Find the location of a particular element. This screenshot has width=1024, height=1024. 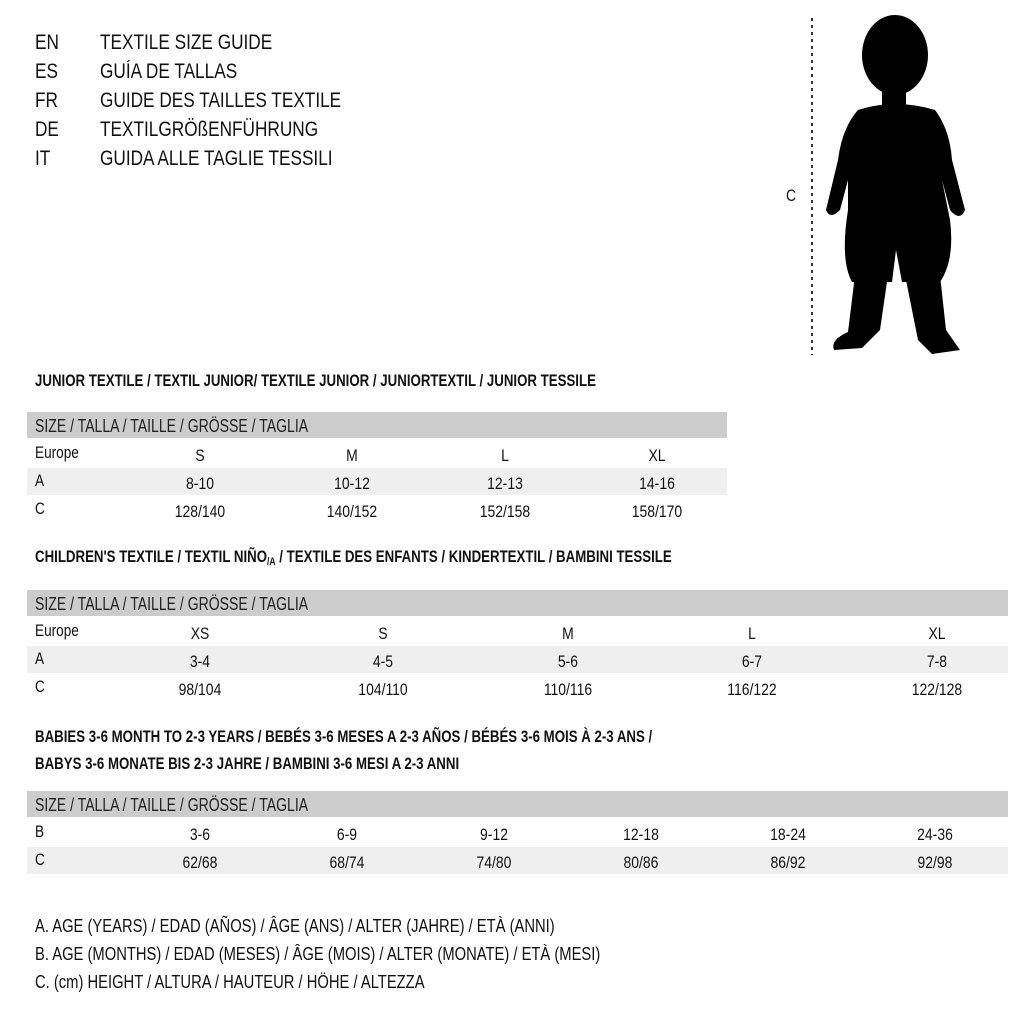

table-cell: 68/74 is located at coordinates (347, 862).